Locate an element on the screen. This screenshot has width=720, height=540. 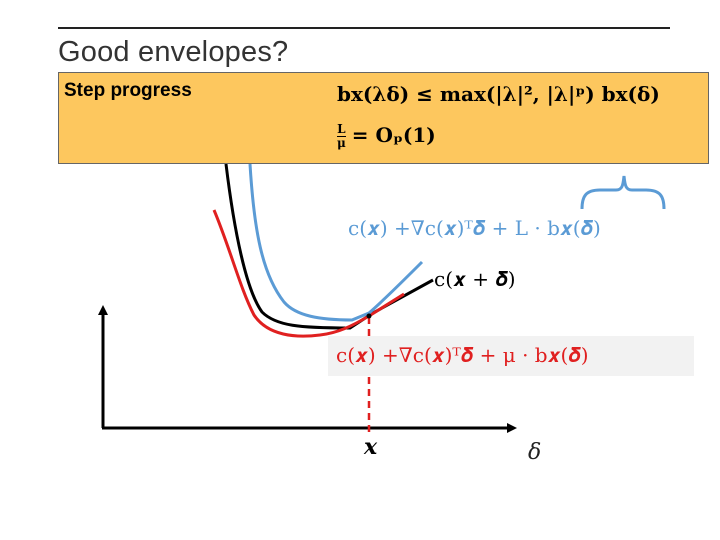
upper-envelope-curve is located at coordinates (336, 242).